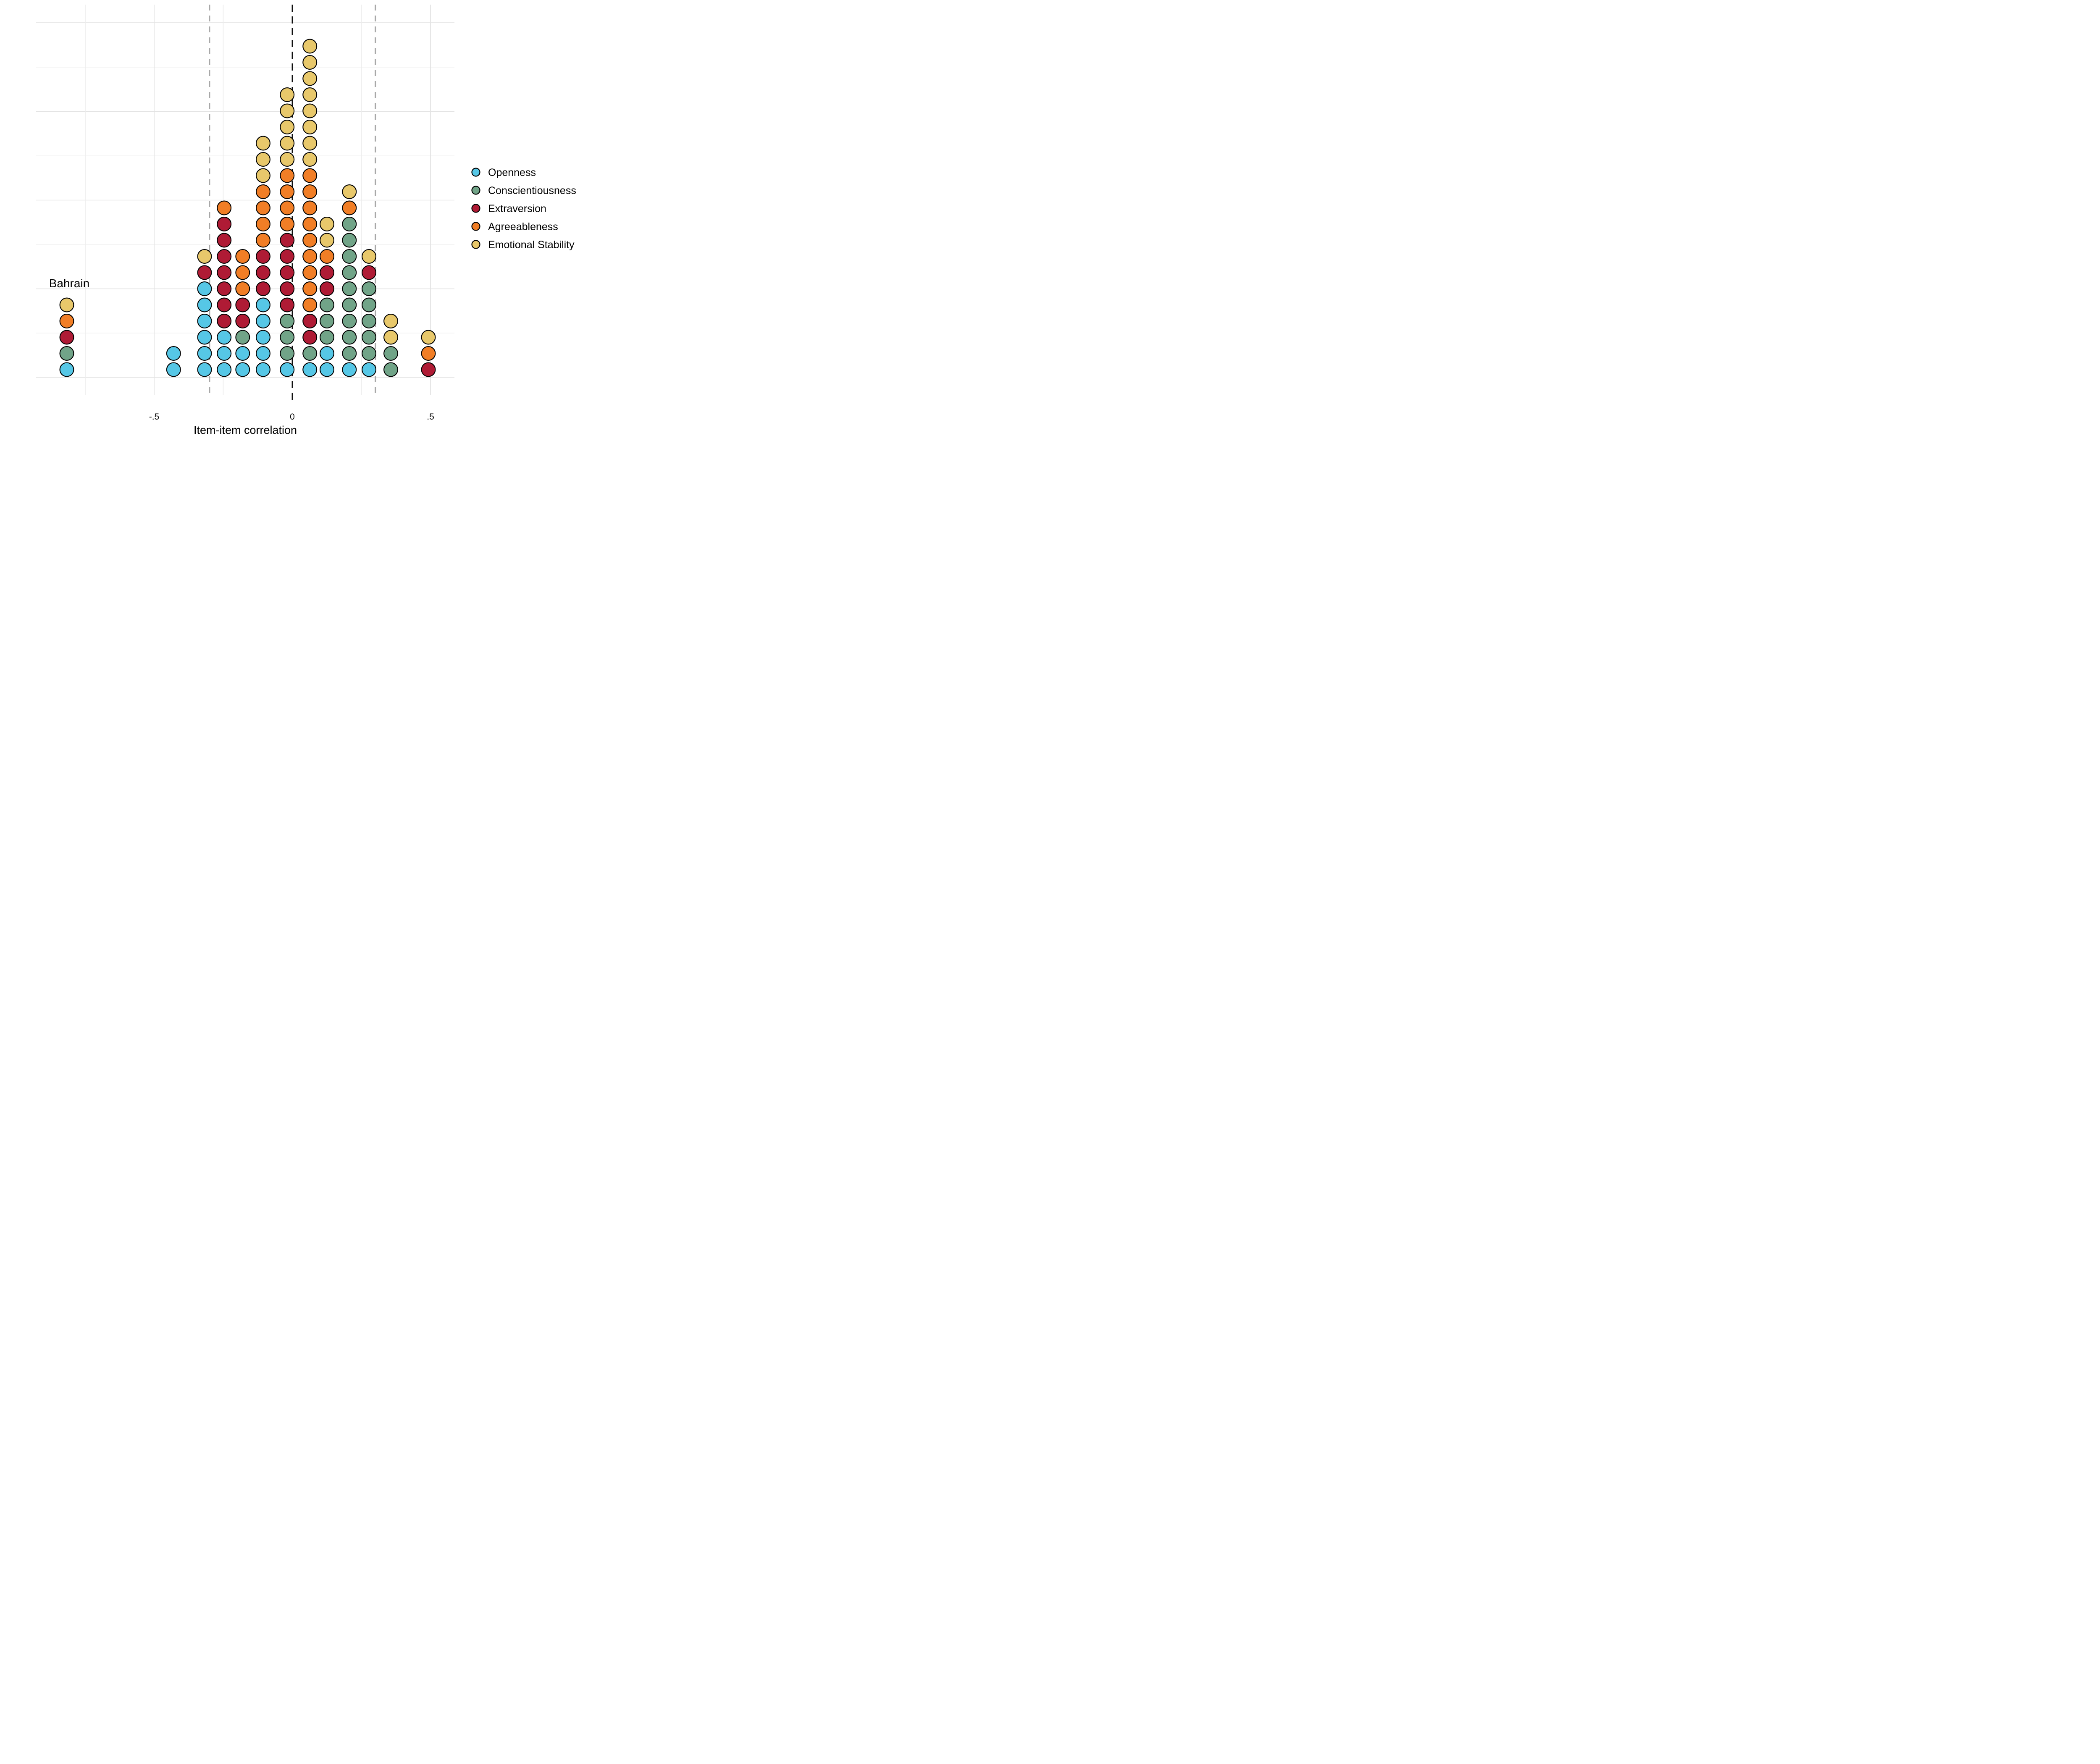  What do you see at coordinates (475, 244) in the screenshot?
I see `legend-swatch-emotional-stability-icon` at bounding box center [475, 244].